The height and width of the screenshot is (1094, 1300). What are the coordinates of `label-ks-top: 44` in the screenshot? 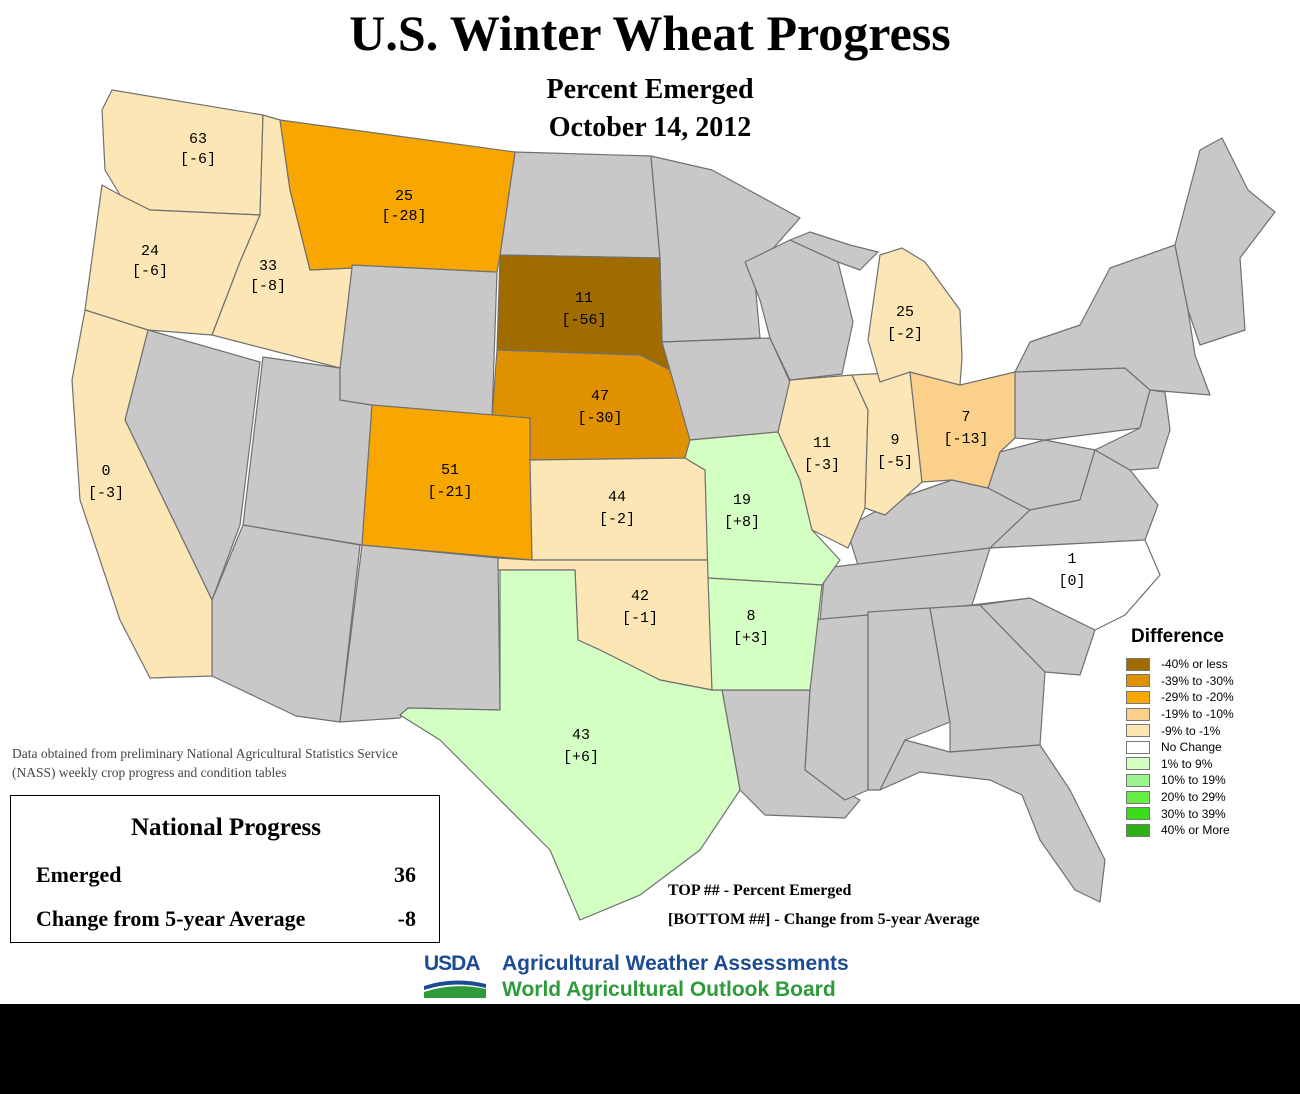 It's located at (617, 497).